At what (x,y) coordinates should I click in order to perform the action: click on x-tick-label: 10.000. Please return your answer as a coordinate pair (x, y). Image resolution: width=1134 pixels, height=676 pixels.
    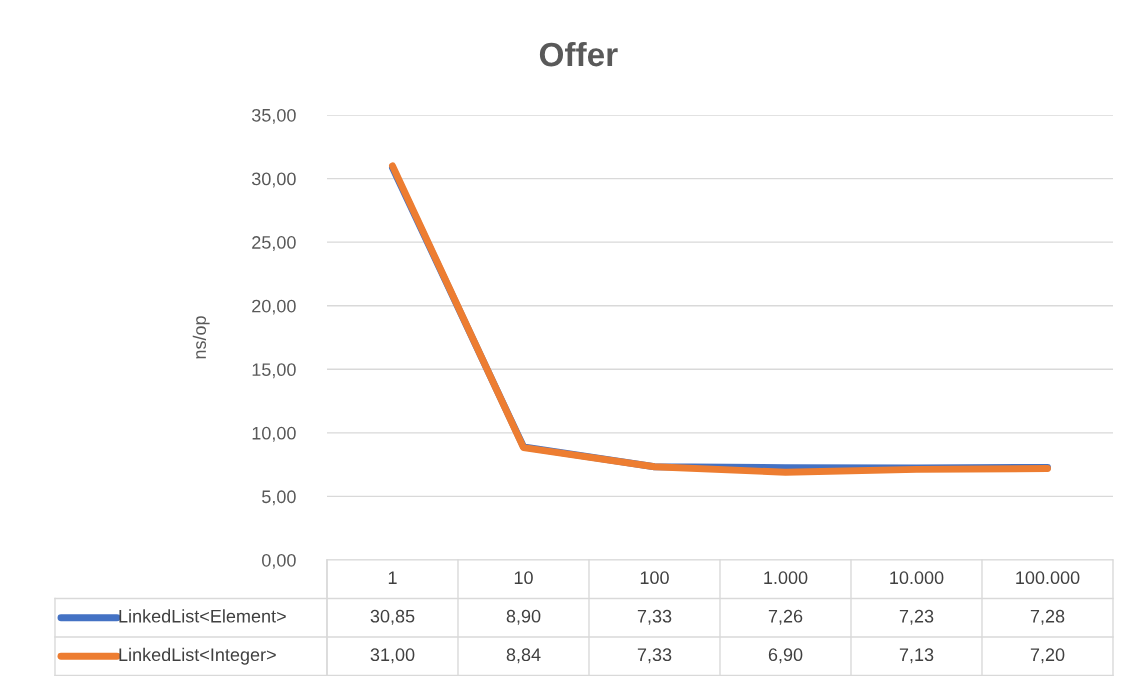
    Looking at the image, I should click on (917, 578).